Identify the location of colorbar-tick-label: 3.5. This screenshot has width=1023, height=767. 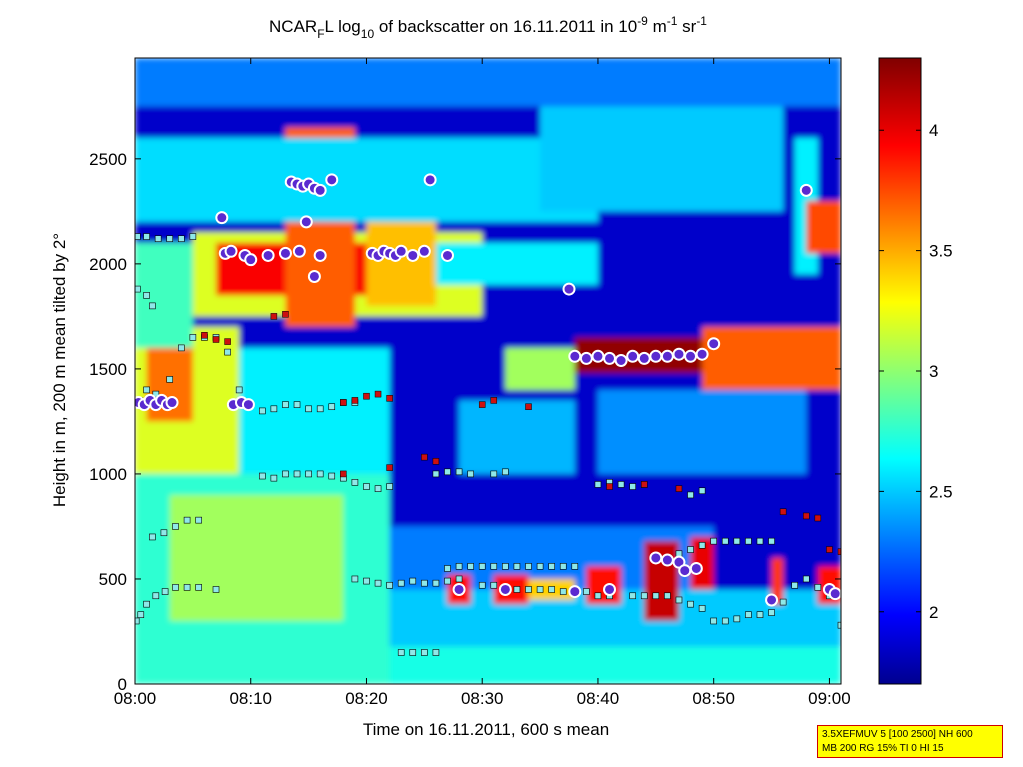
(941, 251).